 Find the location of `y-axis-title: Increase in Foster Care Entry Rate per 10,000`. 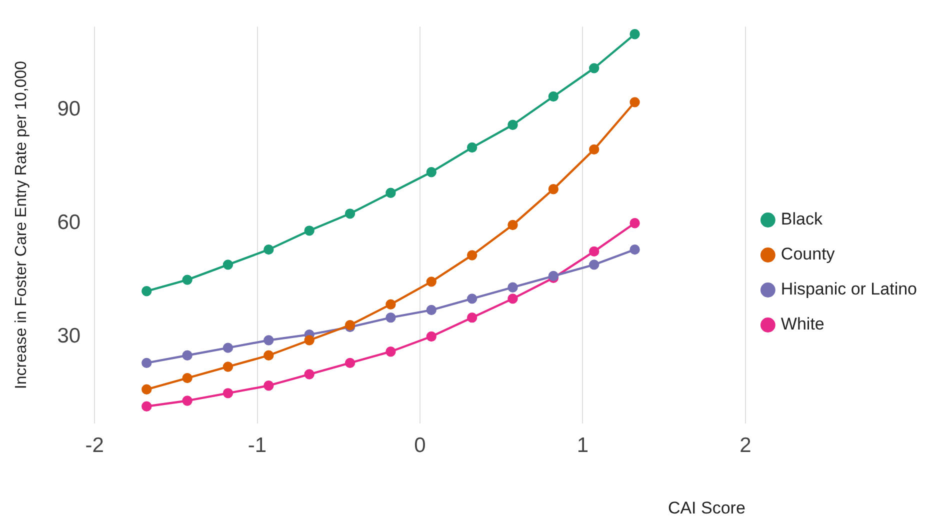

y-axis-title: Increase in Foster Care Entry Rate per 10,000 is located at coordinates (21, 225).